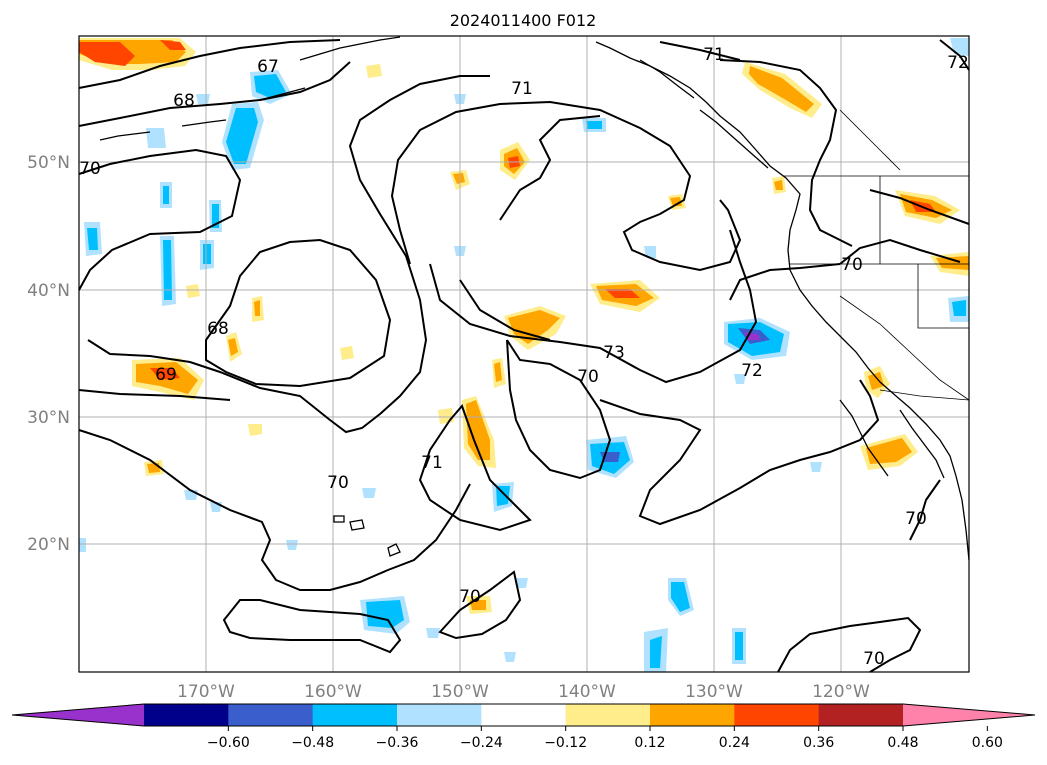 The image size is (1047, 765). Describe the element at coordinates (228, 743) in the screenshot. I see `colorbar-tick-label: −0.60` at that location.